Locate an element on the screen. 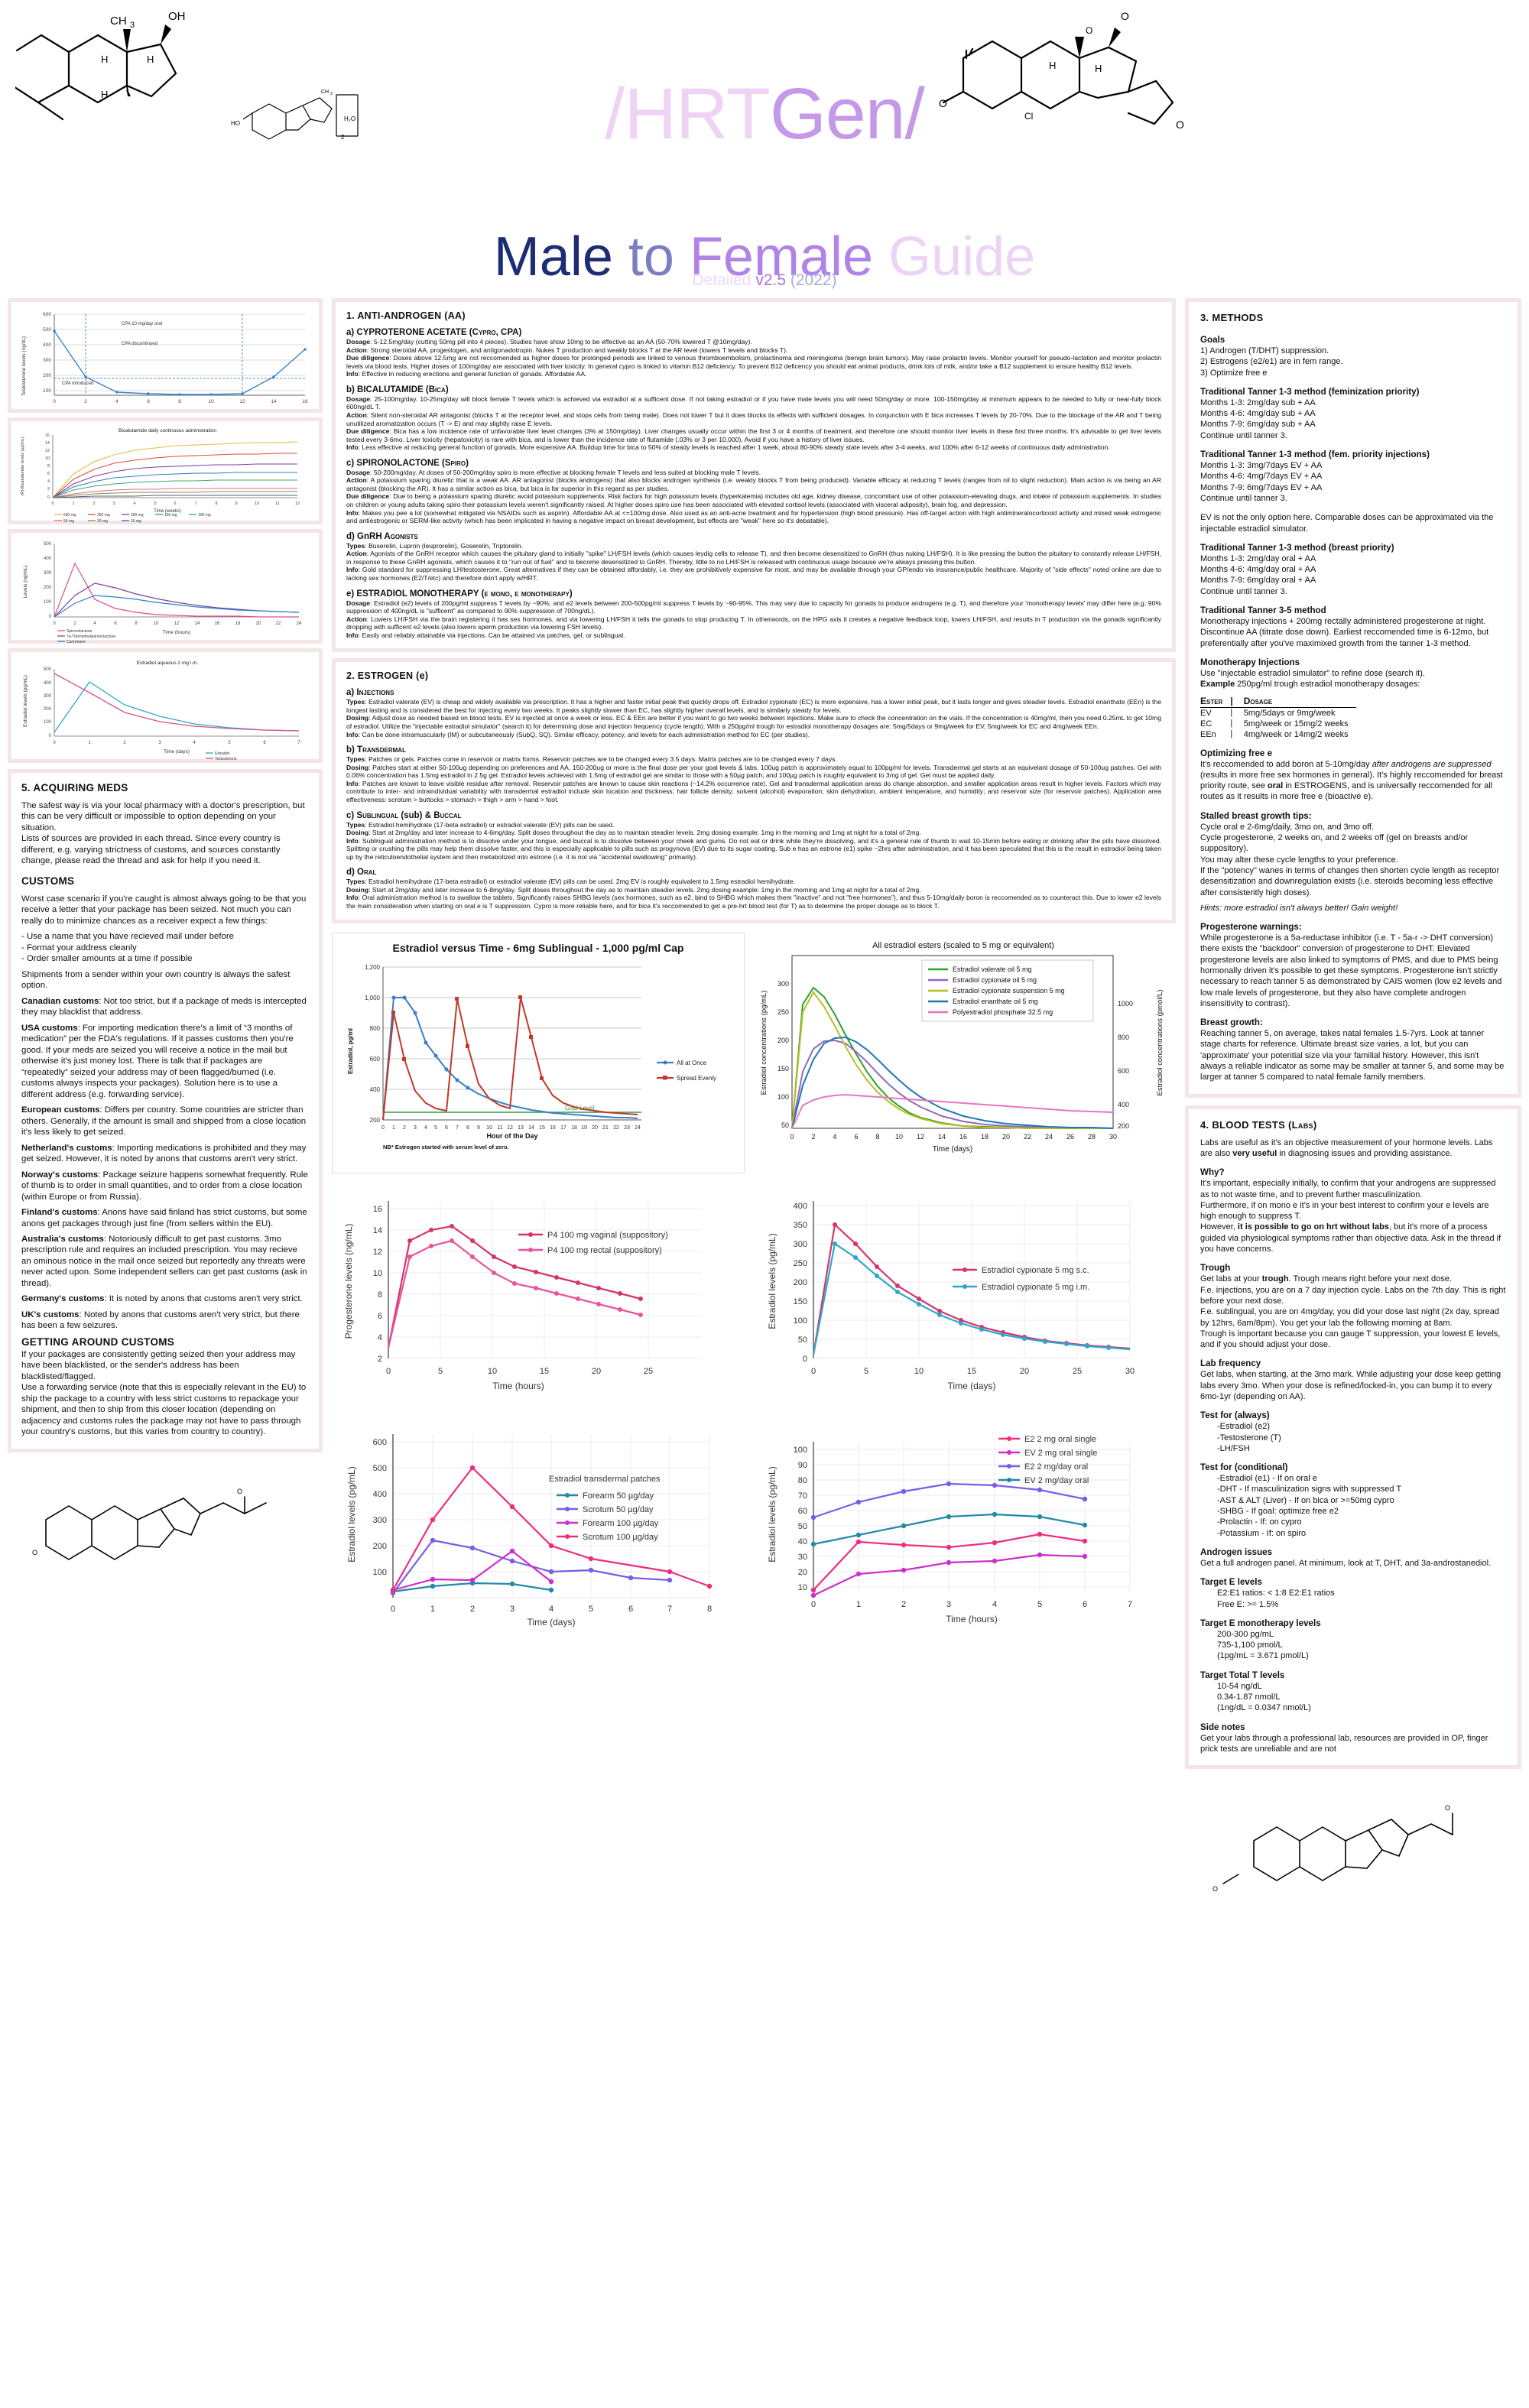  trough-title: Trough is located at coordinates (1215, 1269).